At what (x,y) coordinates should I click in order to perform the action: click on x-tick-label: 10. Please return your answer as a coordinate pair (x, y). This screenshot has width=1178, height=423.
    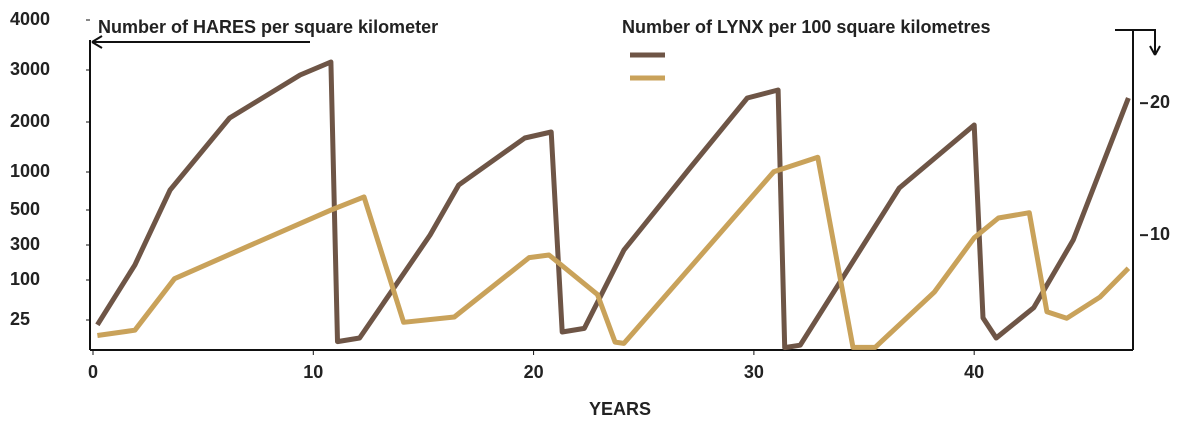
    Looking at the image, I should click on (313, 372).